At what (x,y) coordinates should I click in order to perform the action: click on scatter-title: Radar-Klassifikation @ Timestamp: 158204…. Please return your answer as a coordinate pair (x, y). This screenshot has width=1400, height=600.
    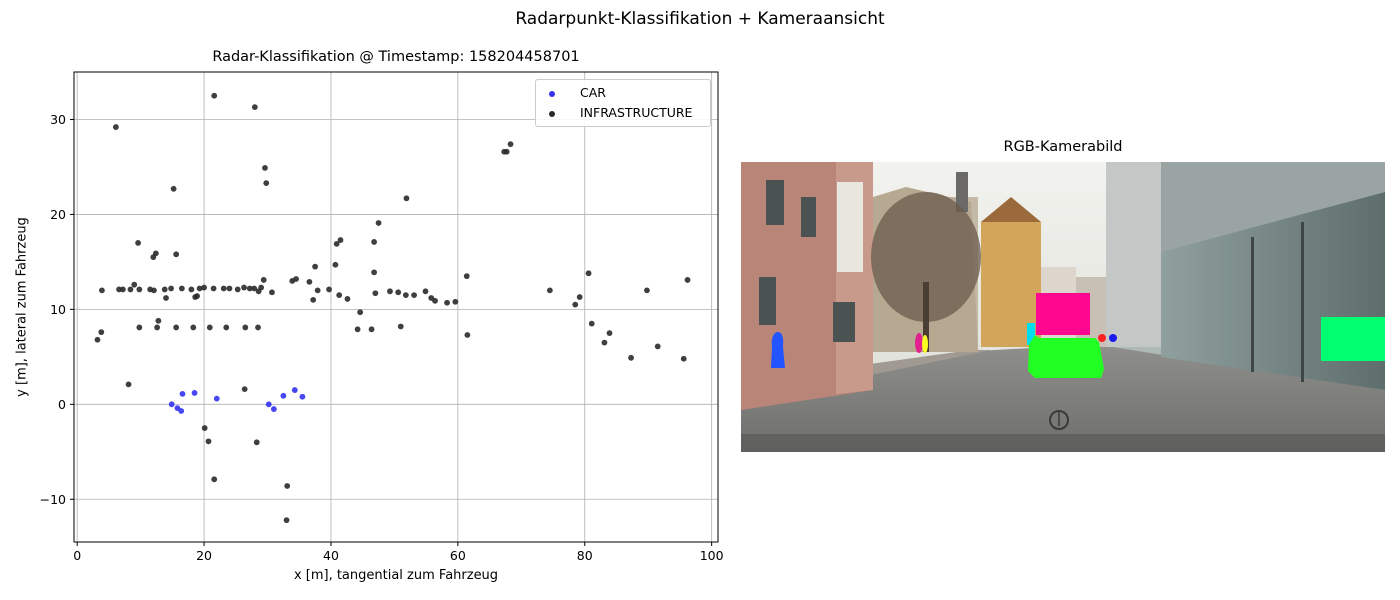
    Looking at the image, I should click on (396, 57).